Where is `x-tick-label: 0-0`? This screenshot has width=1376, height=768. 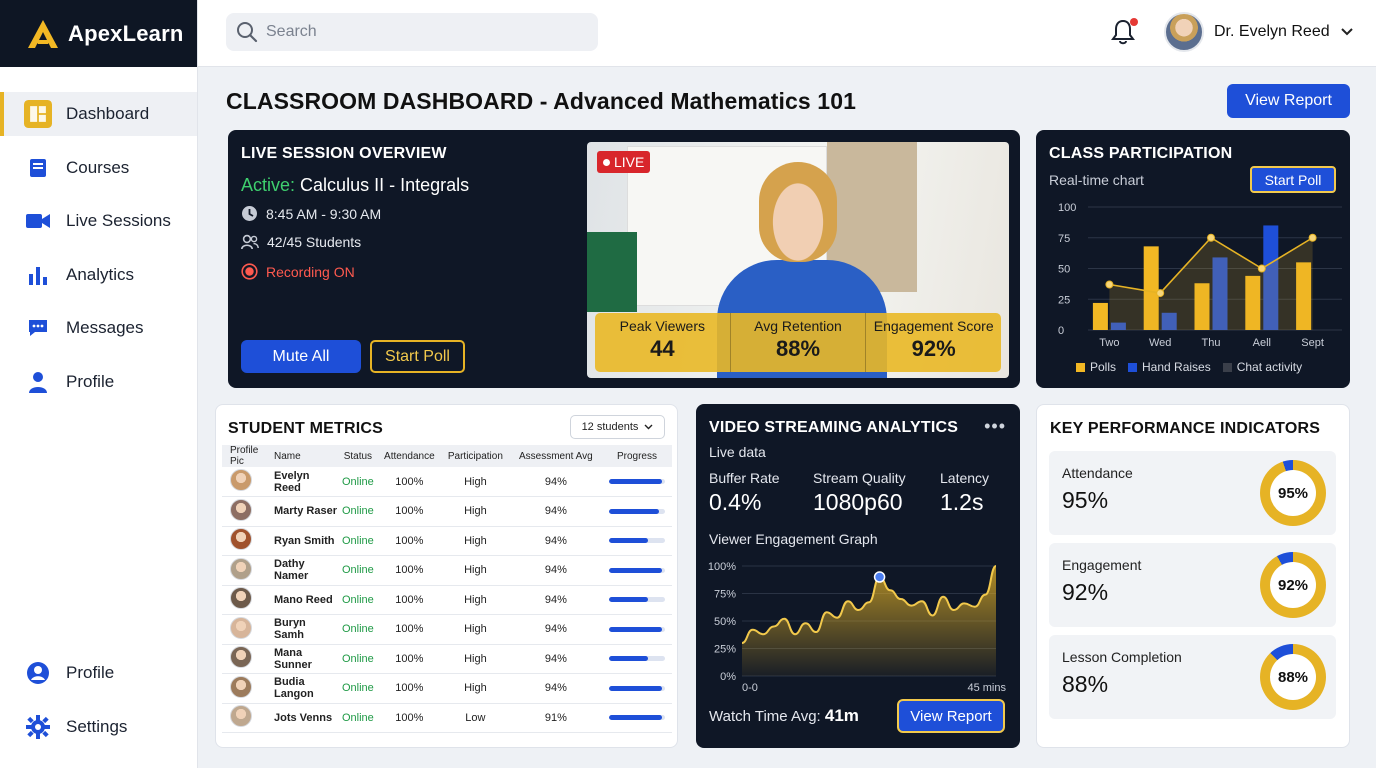 x-tick-label: 0-0 is located at coordinates (750, 688).